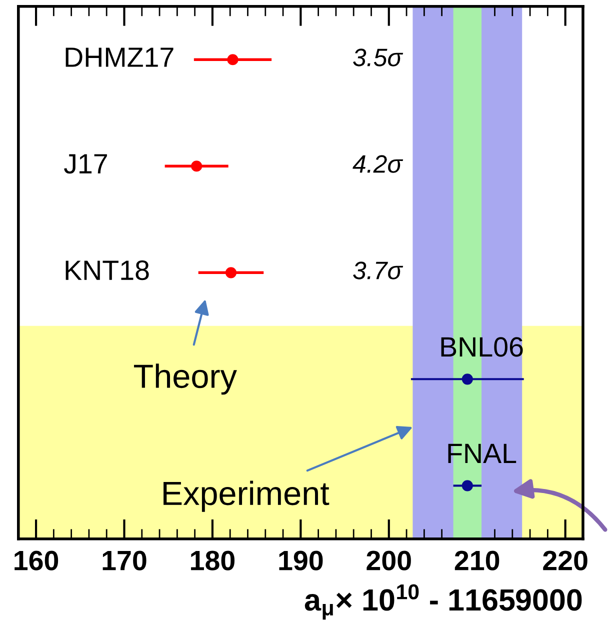  I want to click on y-tick-label: KNT18, so click(107, 270).